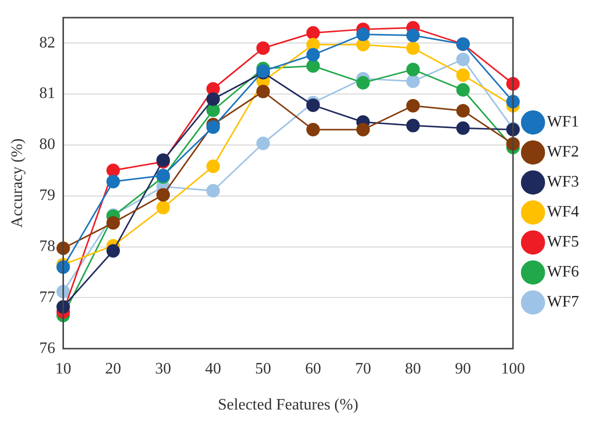  Describe the element at coordinates (563, 182) in the screenshot. I see `legend-label: WF3` at that location.